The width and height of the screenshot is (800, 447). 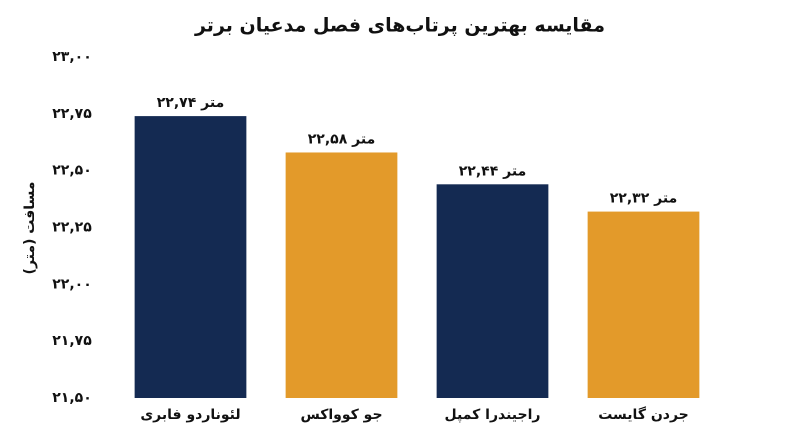 What do you see at coordinates (643, 414) in the screenshot?
I see `x-tick-label: جردن گایست` at bounding box center [643, 414].